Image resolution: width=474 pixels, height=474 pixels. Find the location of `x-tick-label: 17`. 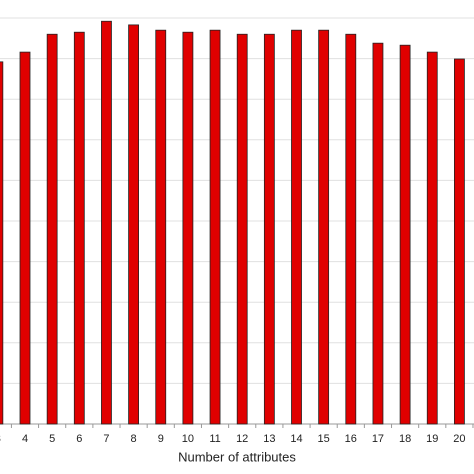

x-tick-label: 17 is located at coordinates (378, 439).